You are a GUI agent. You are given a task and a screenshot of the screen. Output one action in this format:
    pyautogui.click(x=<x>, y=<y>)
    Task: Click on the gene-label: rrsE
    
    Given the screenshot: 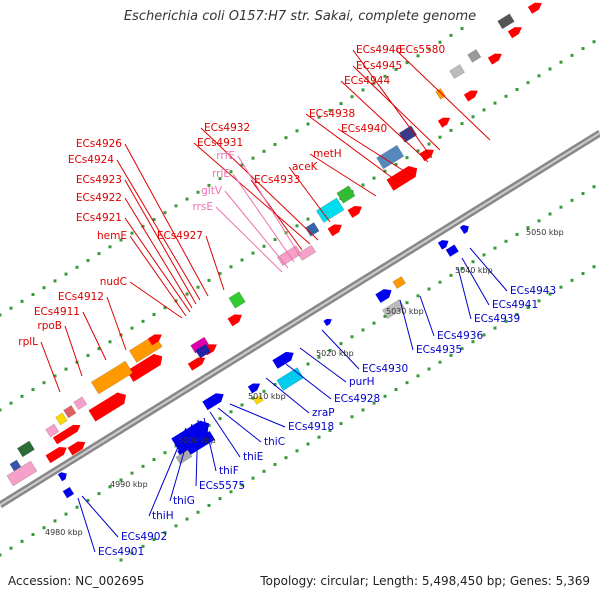 What is the action you would take?
    pyautogui.click(x=202, y=207)
    